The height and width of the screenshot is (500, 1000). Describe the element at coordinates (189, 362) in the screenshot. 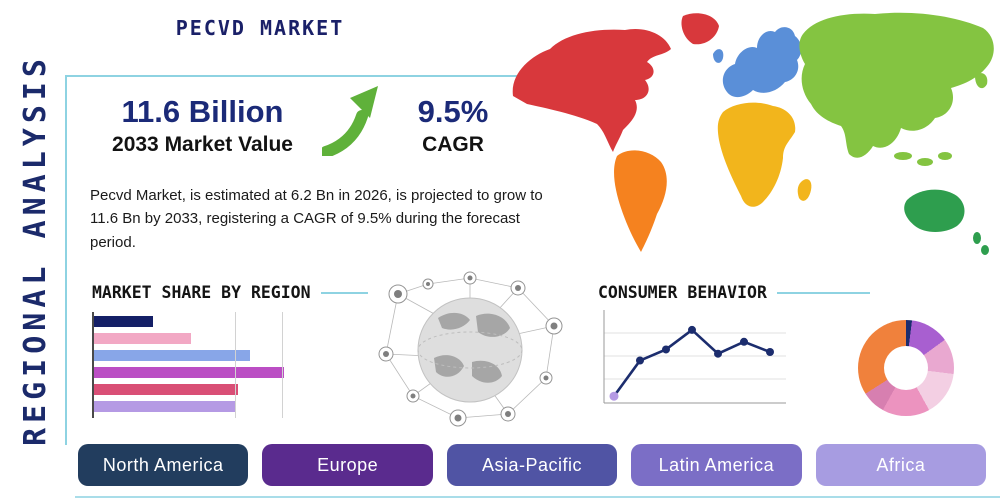

I see `bar-list` at that location.